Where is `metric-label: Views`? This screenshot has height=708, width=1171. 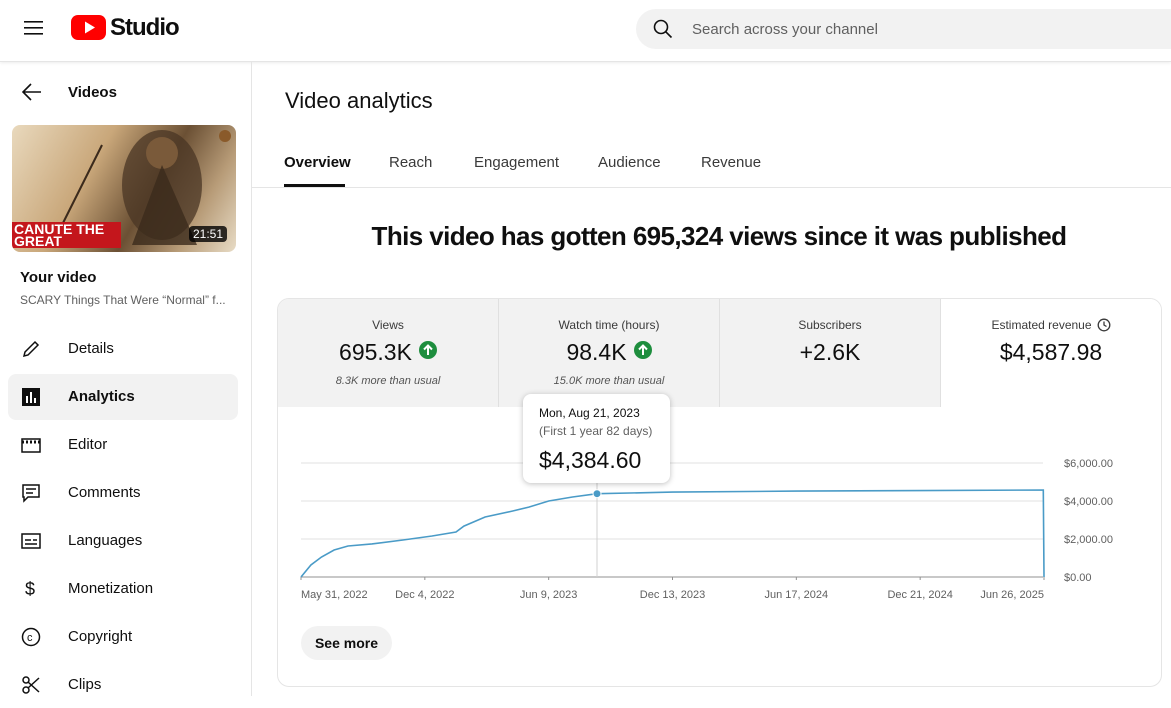 metric-label: Views is located at coordinates (388, 325).